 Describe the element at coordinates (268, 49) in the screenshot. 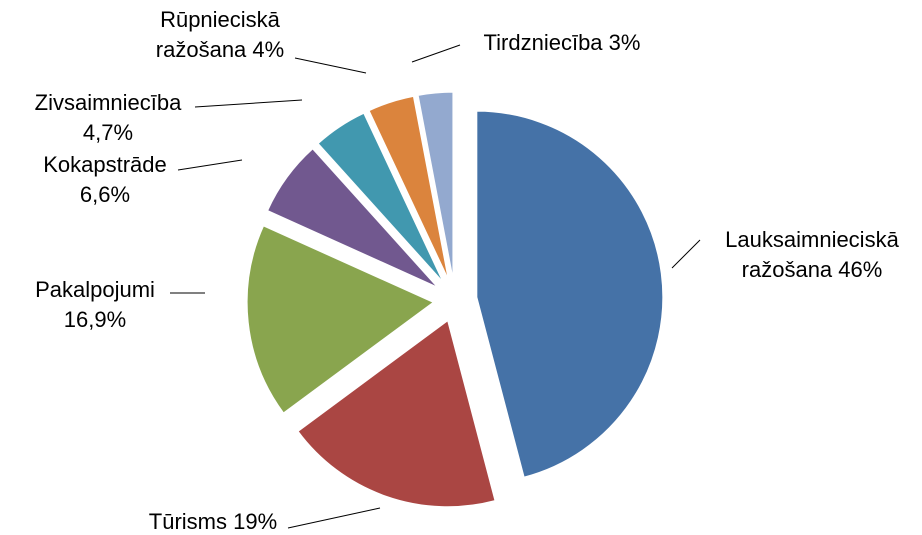

I see `value-label: 4%` at that location.